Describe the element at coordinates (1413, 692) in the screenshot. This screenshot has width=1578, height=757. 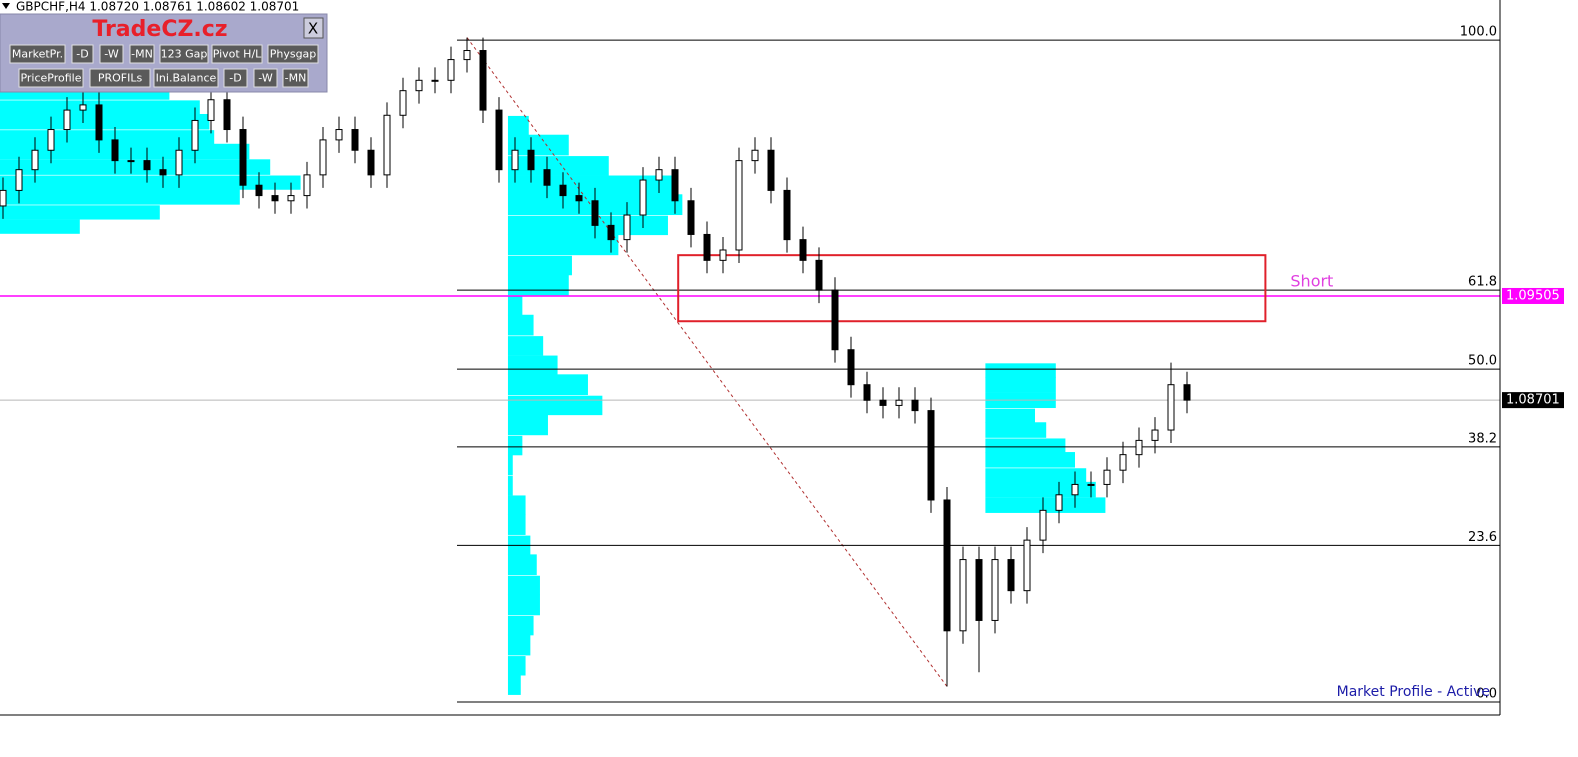
I see `status-text: Market Profile - Active` at that location.